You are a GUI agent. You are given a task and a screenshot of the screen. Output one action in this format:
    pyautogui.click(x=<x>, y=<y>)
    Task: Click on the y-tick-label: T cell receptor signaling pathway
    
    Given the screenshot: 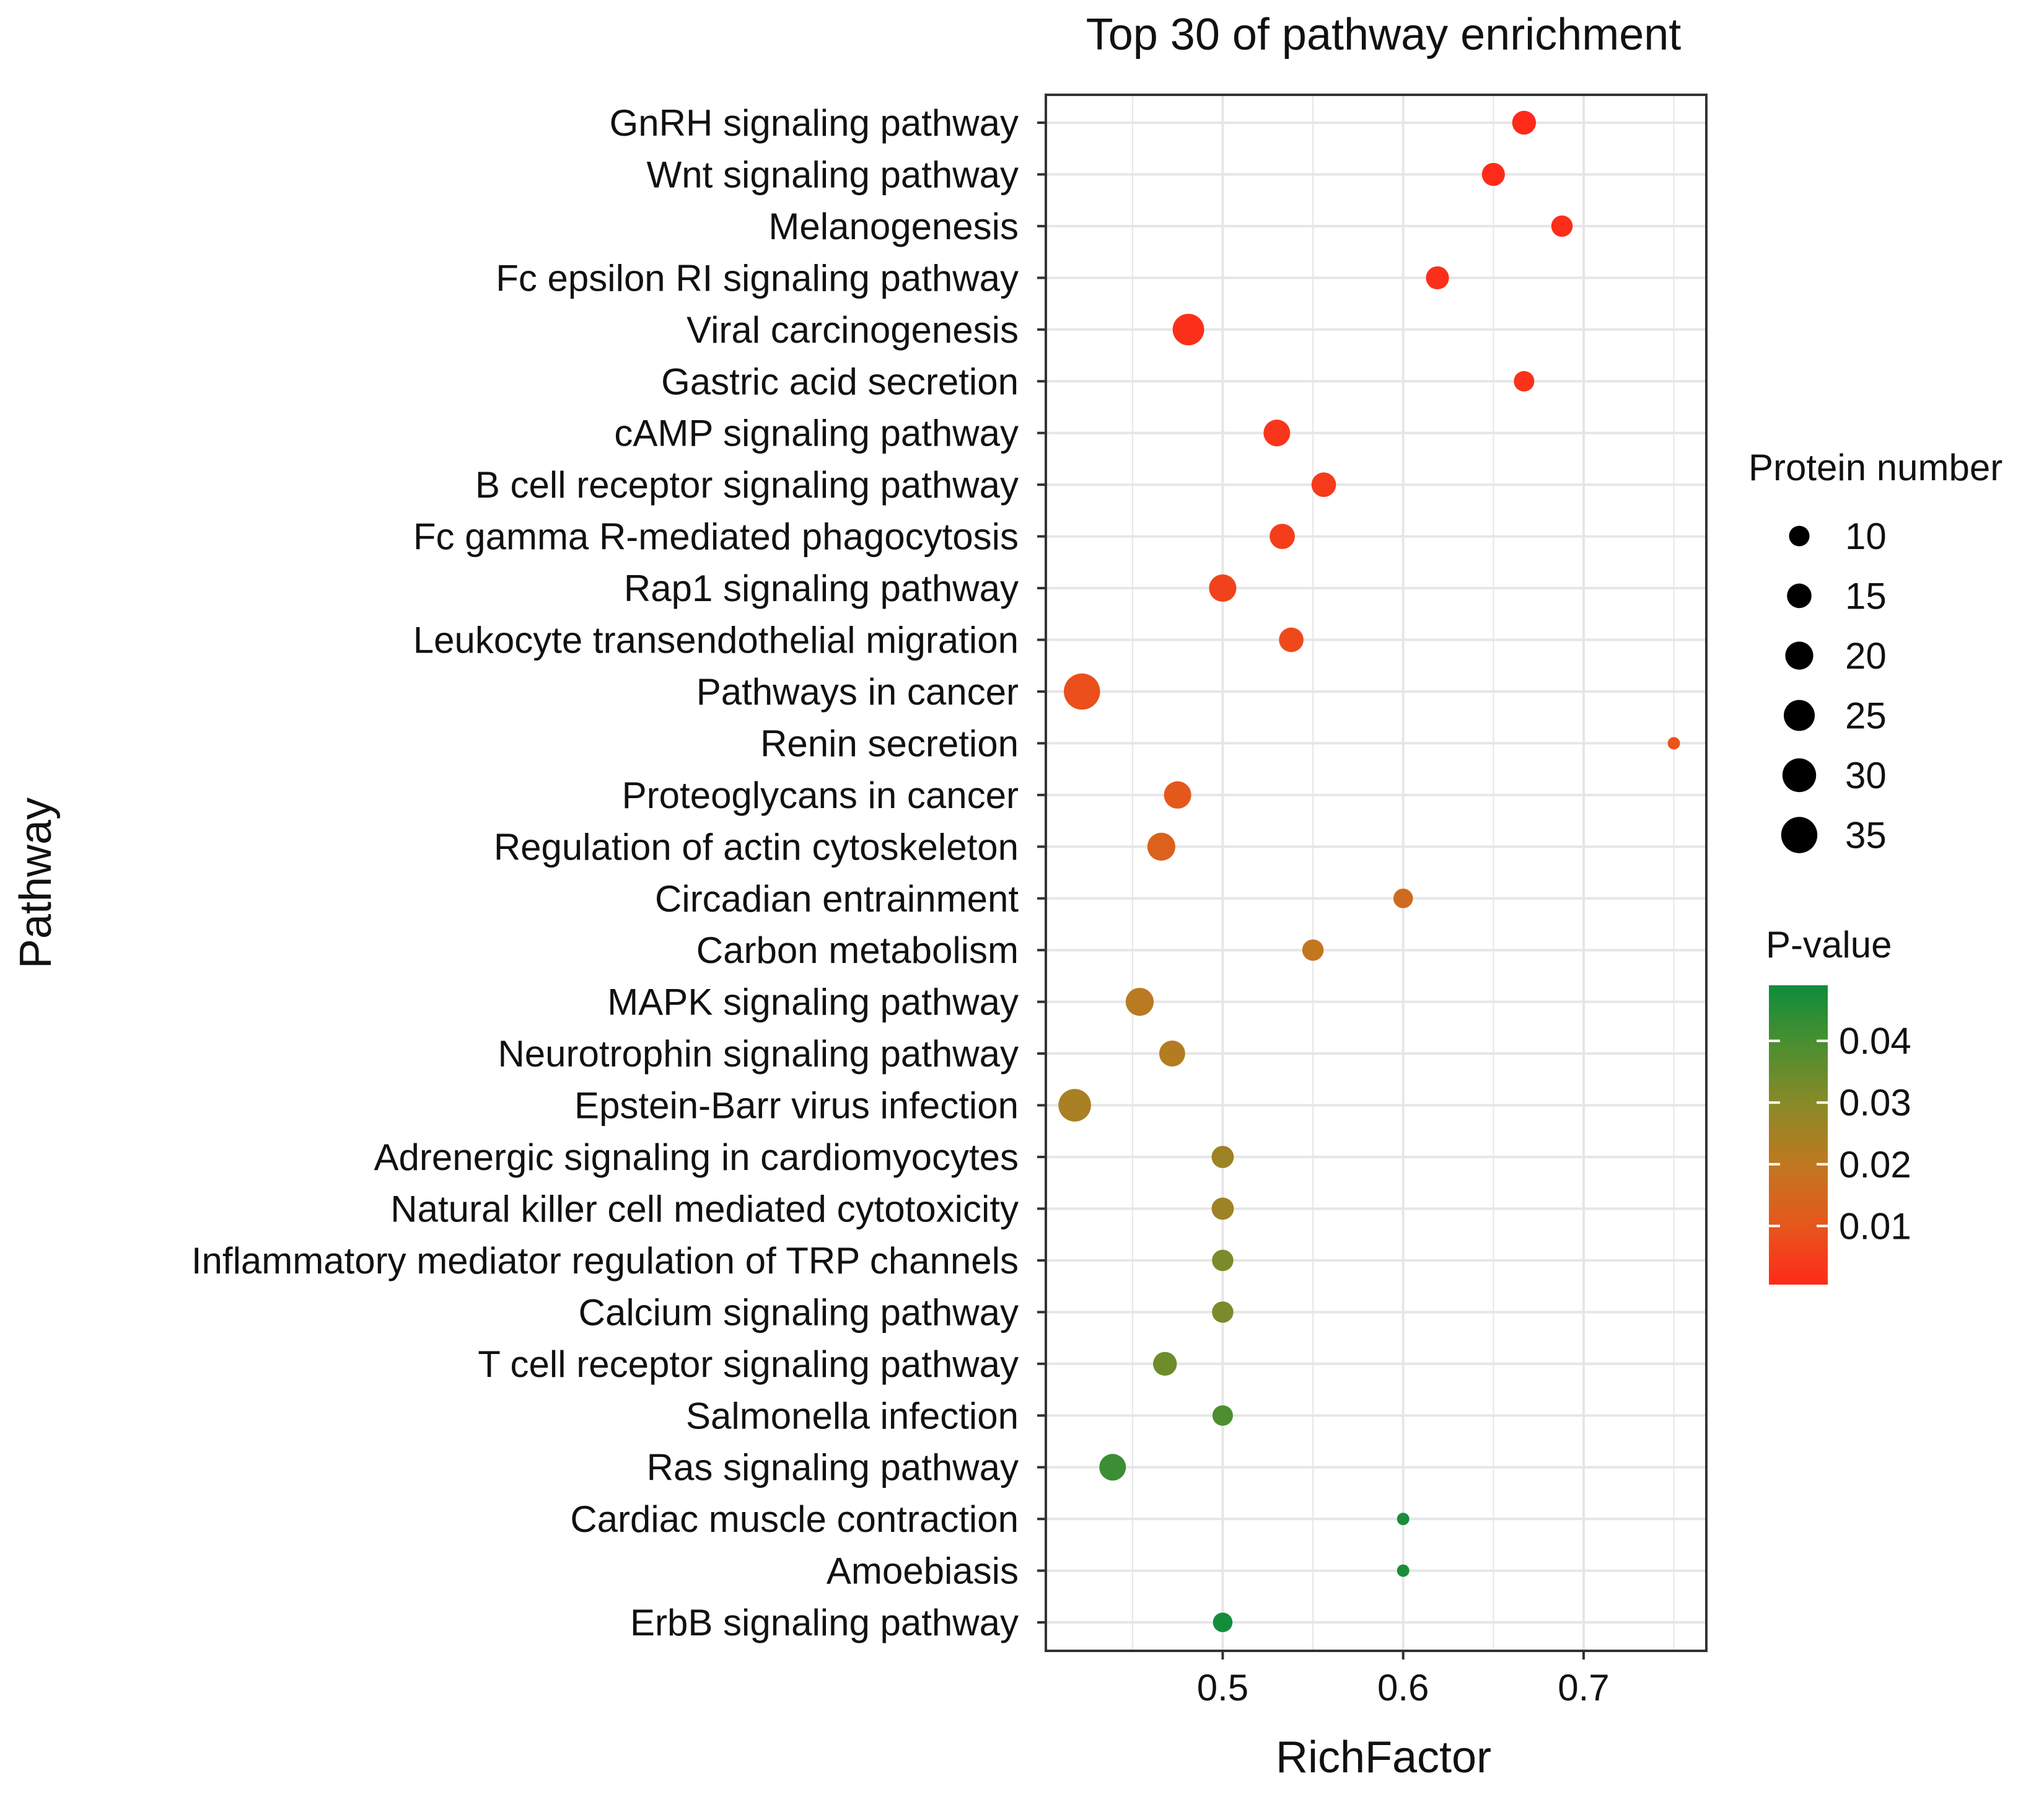 What is the action you would take?
    pyautogui.click(x=748, y=1364)
    